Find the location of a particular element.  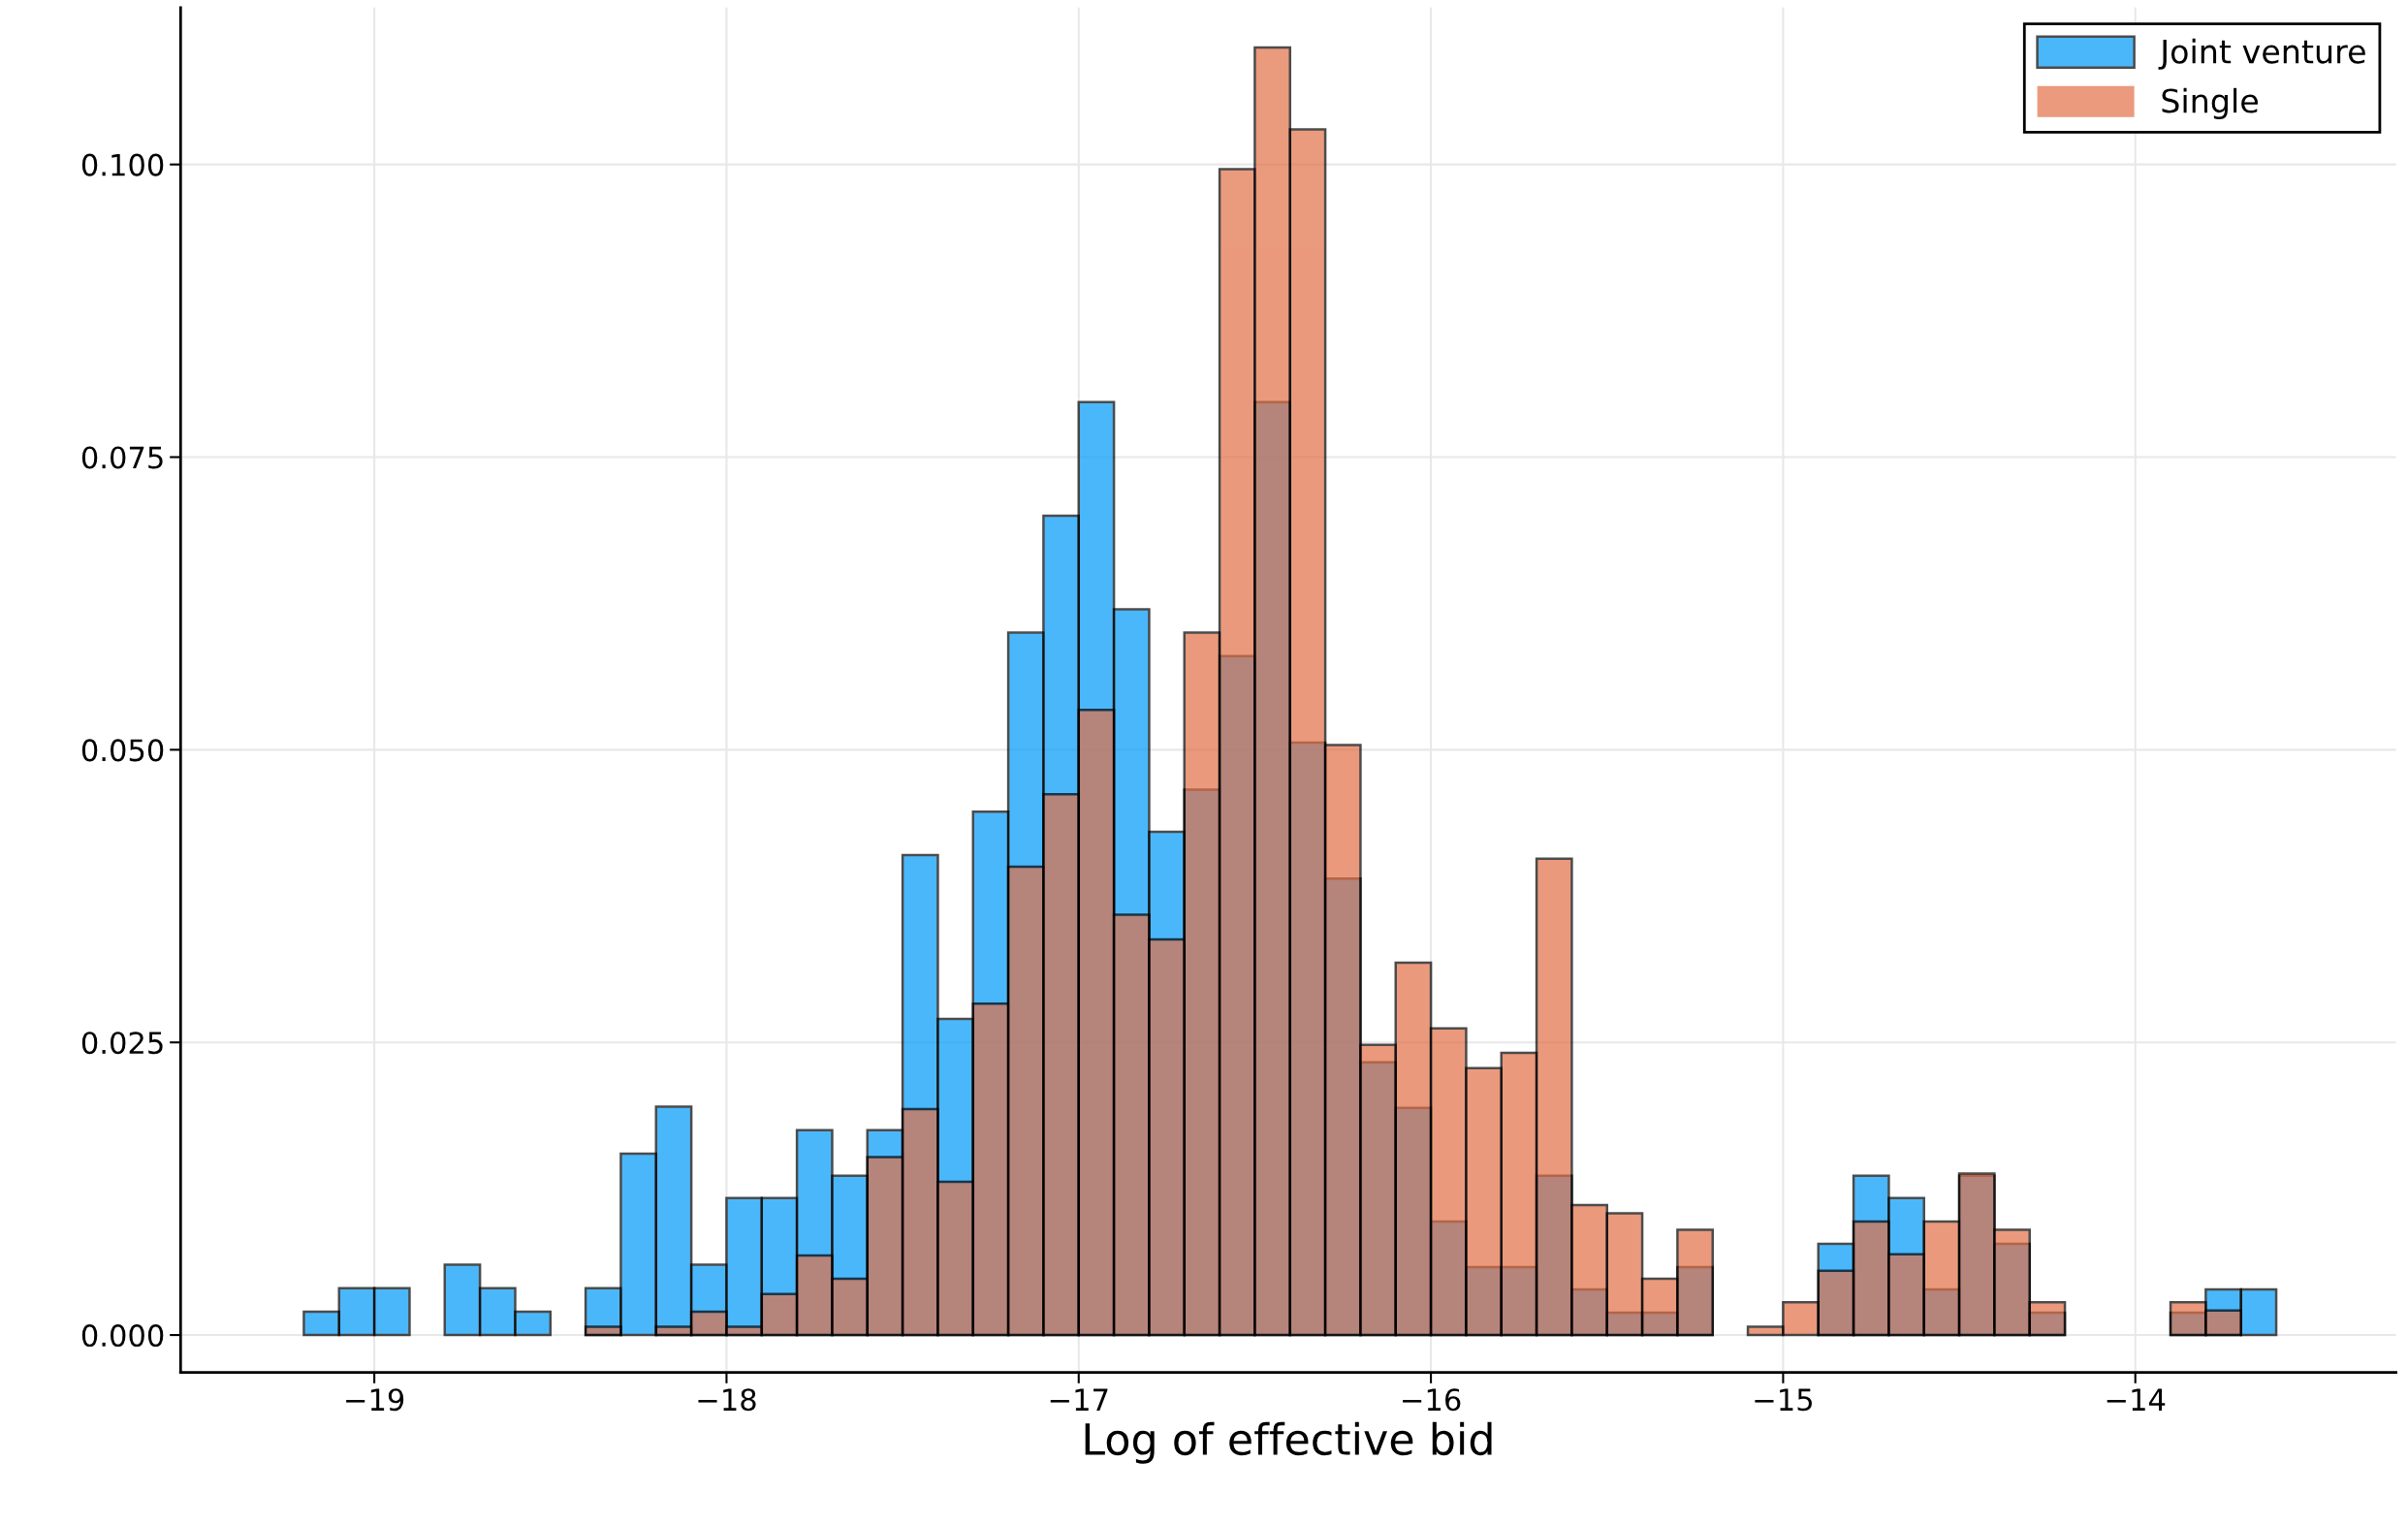

y-tick-label: 0.100 is located at coordinates (122, 165).